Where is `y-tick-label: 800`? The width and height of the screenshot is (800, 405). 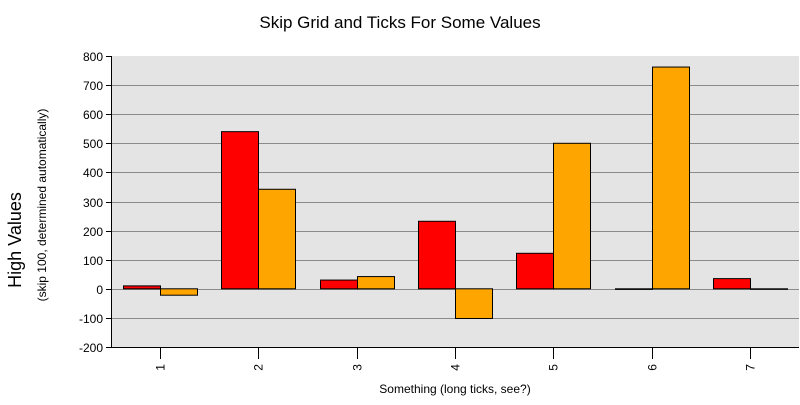
y-tick-label: 800 is located at coordinates (93, 57).